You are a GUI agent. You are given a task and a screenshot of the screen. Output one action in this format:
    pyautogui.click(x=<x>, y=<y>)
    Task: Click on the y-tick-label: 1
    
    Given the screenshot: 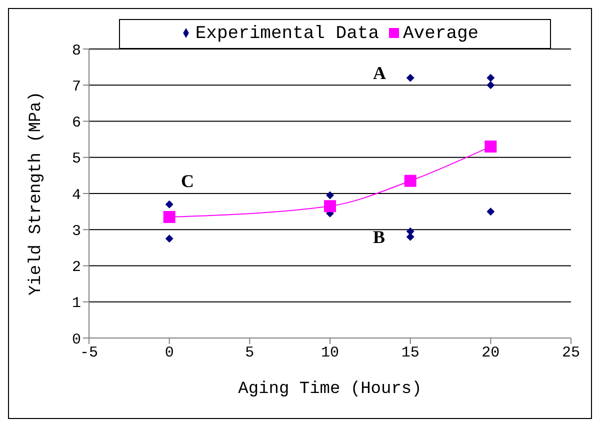 What is the action you would take?
    pyautogui.click(x=76, y=303)
    